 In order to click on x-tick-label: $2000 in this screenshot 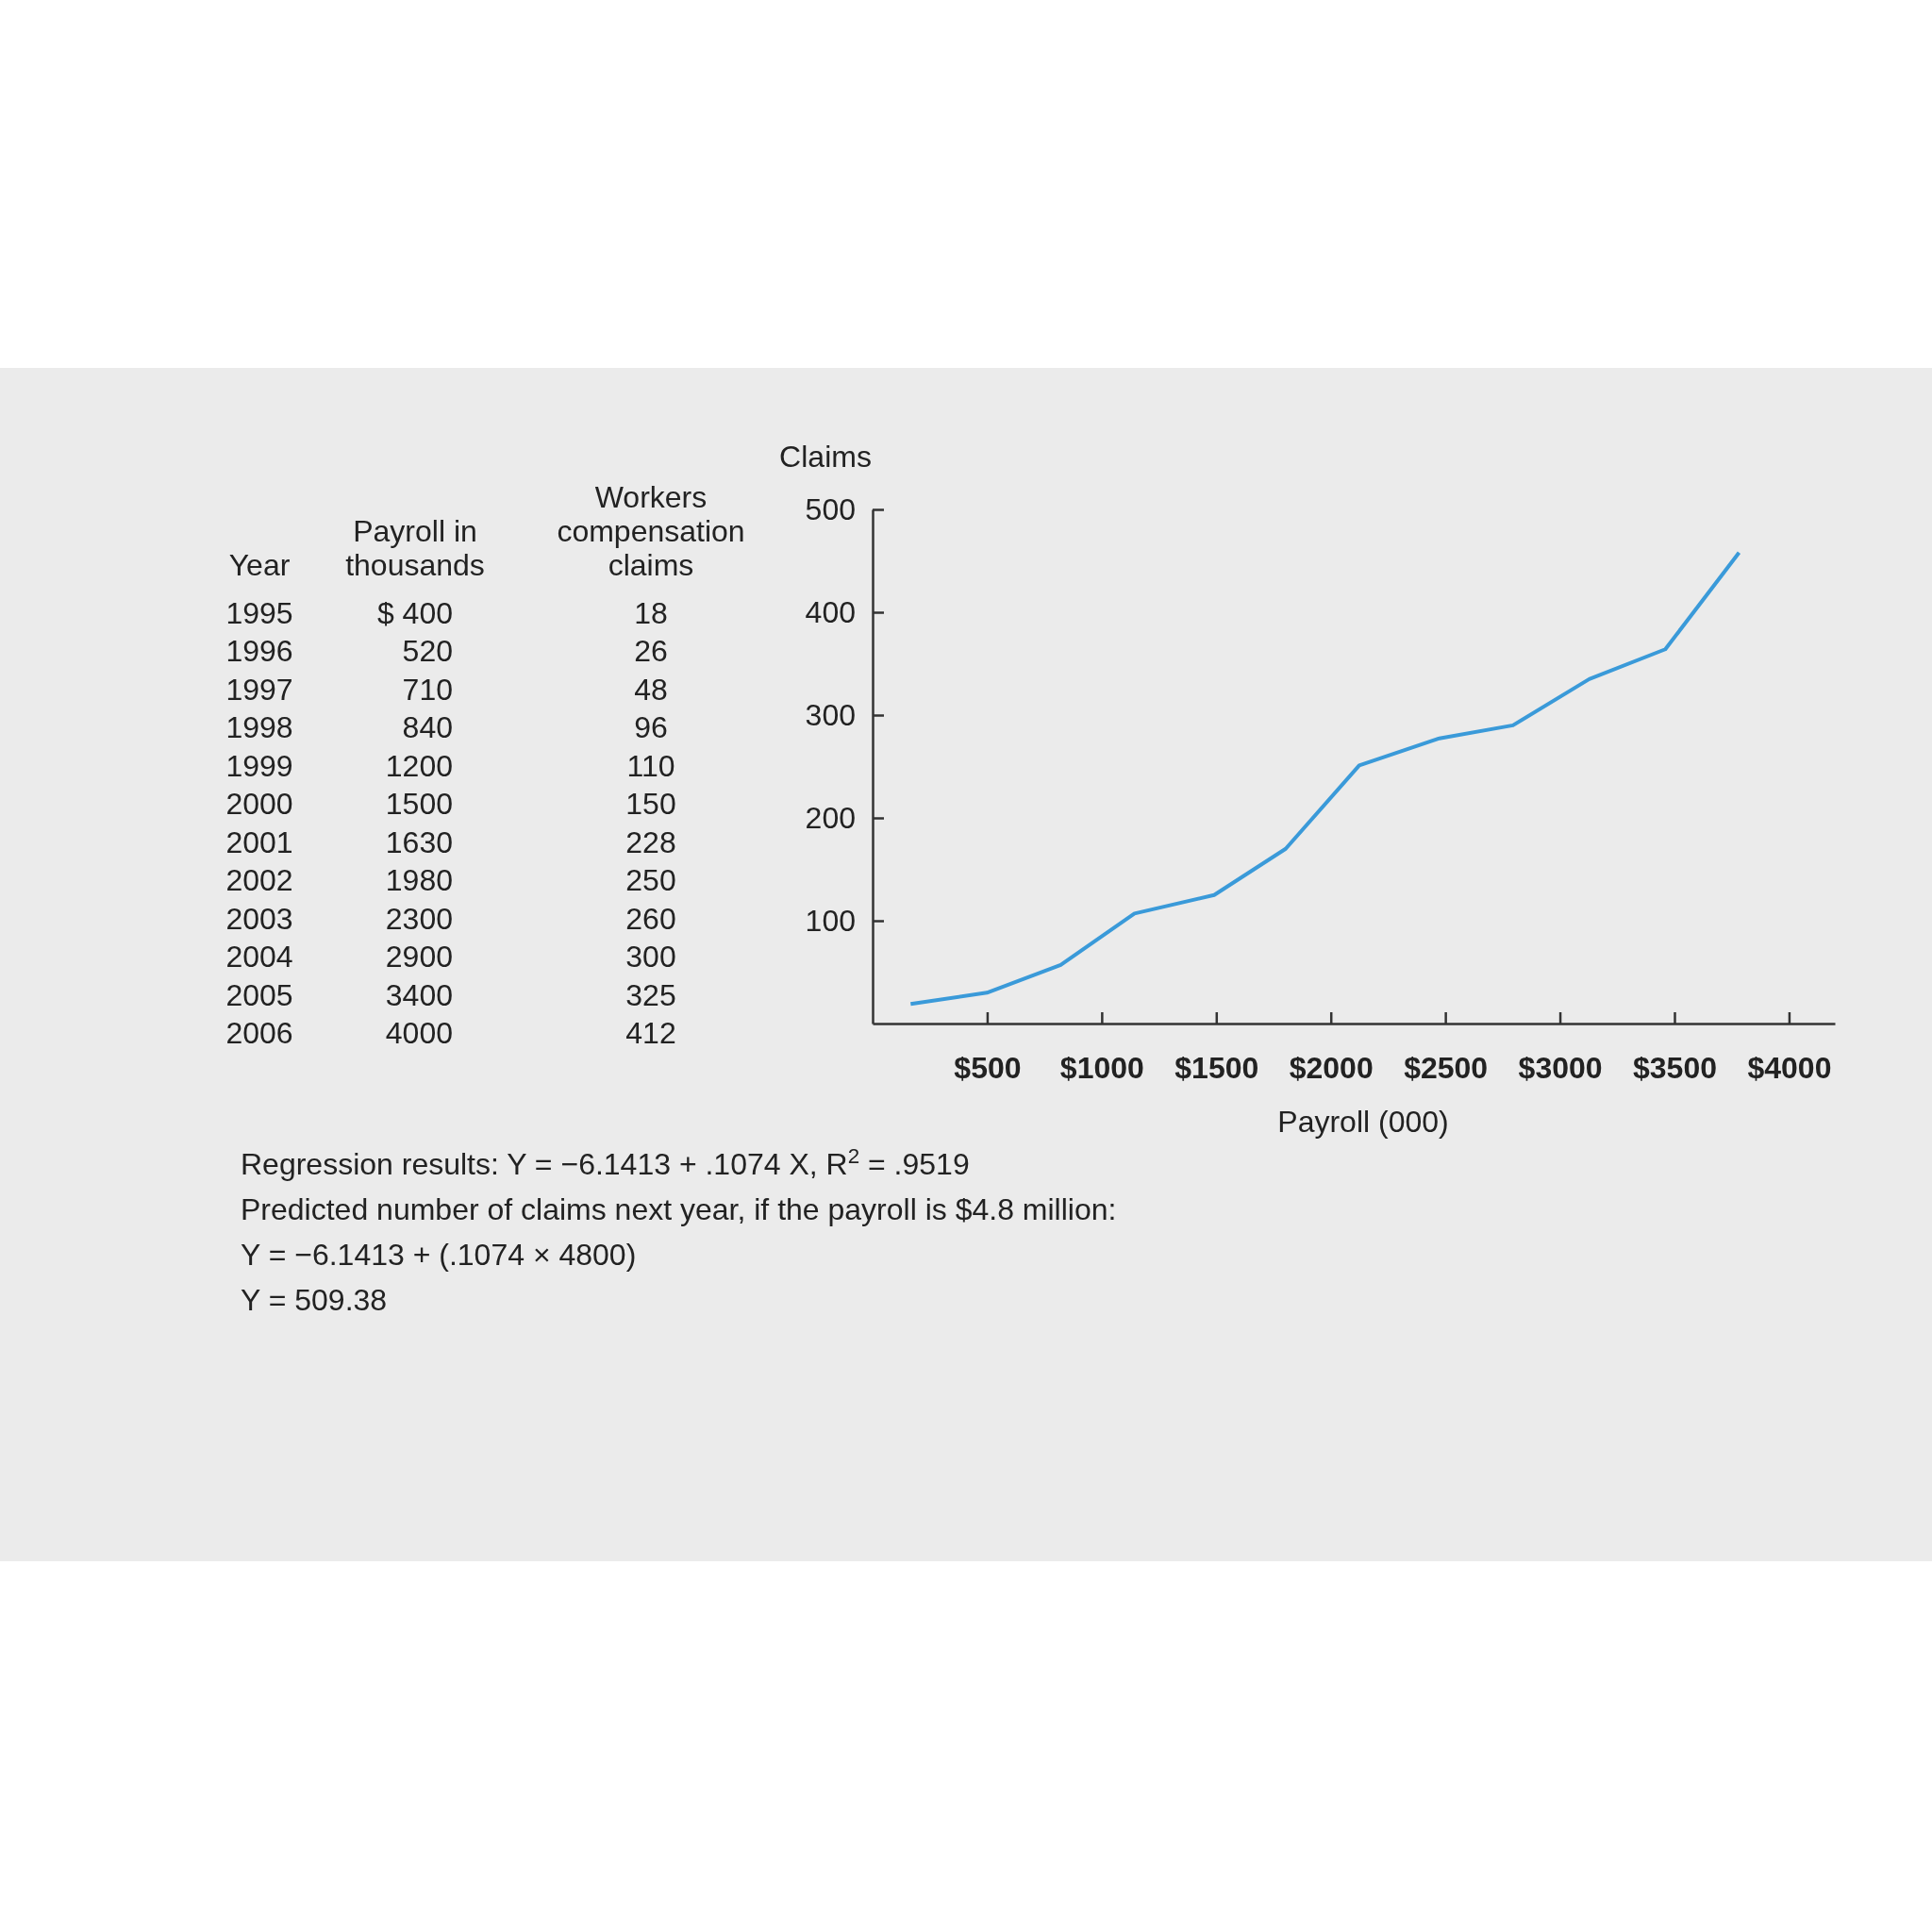, I will do `click(1331, 1068)`.